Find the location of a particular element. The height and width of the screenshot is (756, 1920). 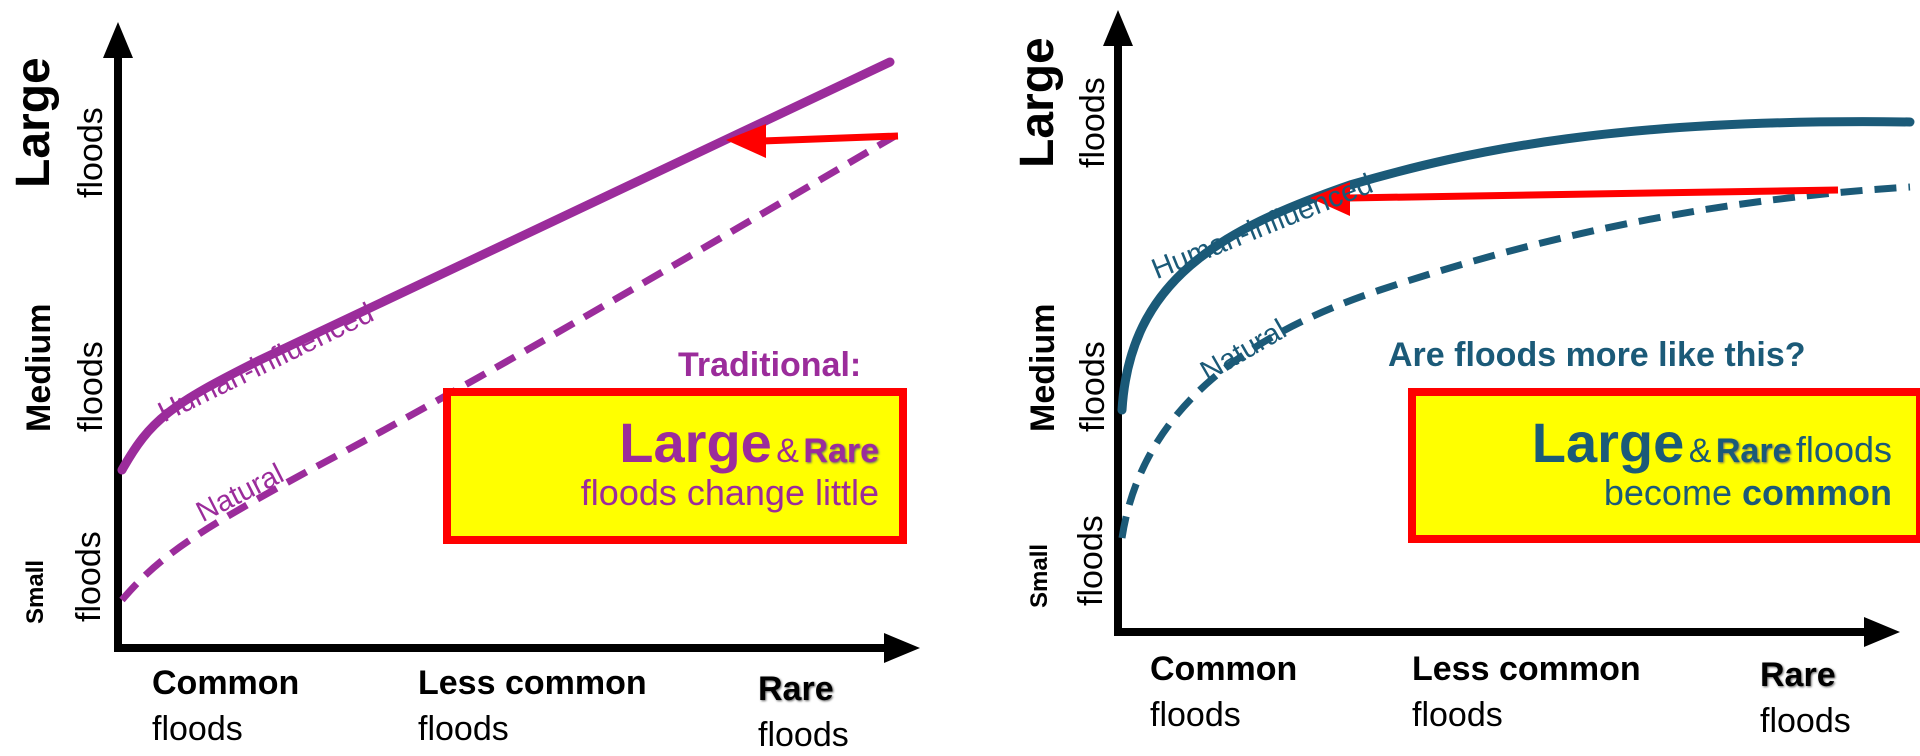

callout-line2: floods change little is located at coordinates (729, 492).